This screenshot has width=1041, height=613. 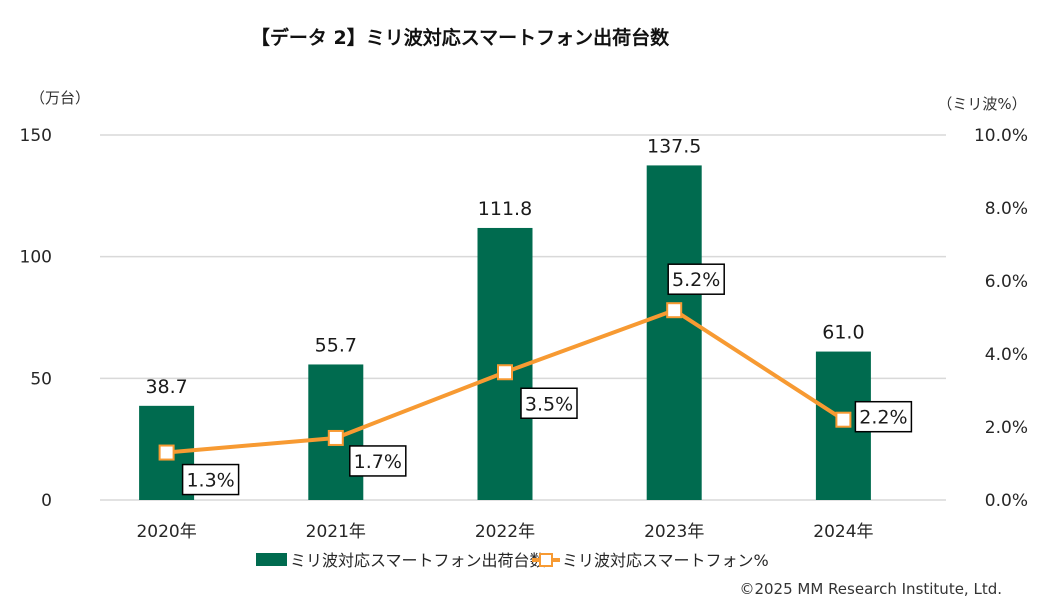 I want to click on x-tick-label: 2020年, so click(x=166, y=532).